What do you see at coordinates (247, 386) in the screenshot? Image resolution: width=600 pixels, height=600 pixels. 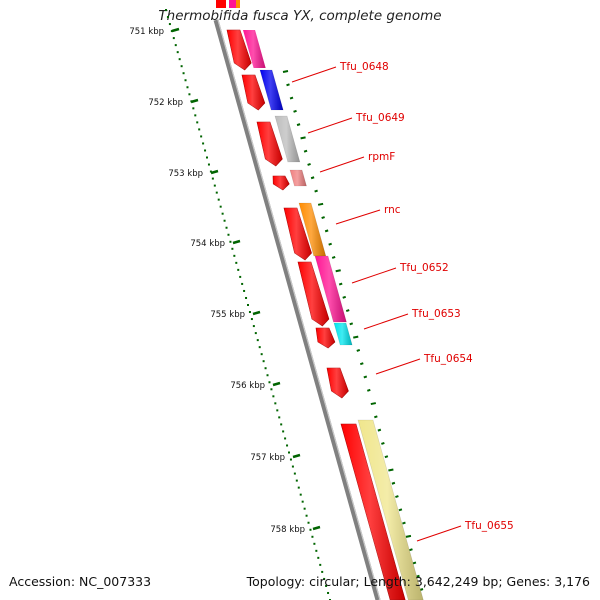 I see `ruler-tick-label: 756 kbp` at bounding box center [247, 386].